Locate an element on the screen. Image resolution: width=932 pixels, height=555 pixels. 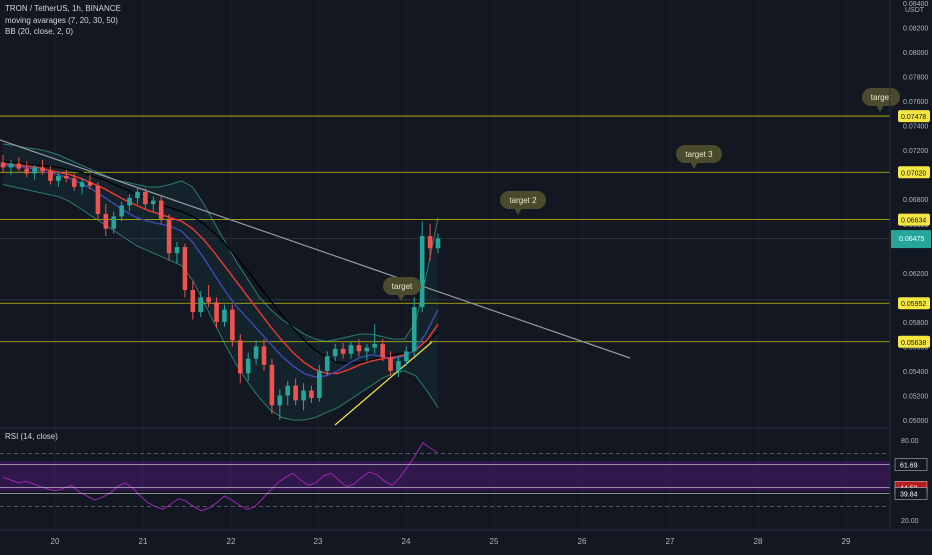
price-tick-label: 0.05400 is located at coordinates (915, 372).